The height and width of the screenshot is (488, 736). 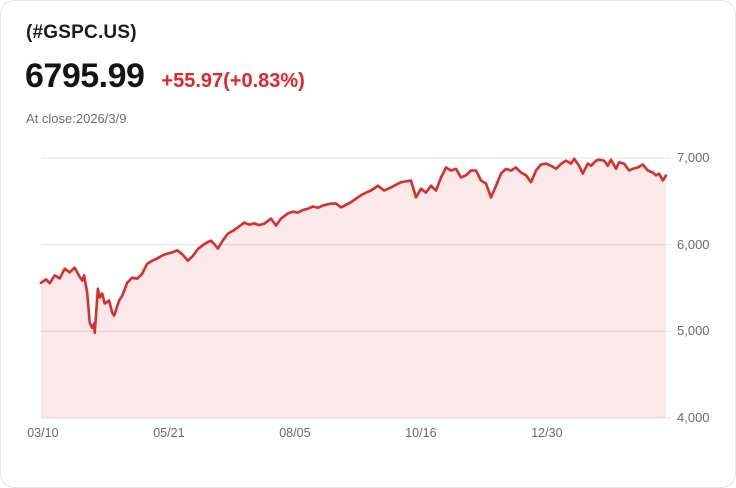 What do you see at coordinates (169, 433) in the screenshot?
I see `x-axis-label: 05/21` at bounding box center [169, 433].